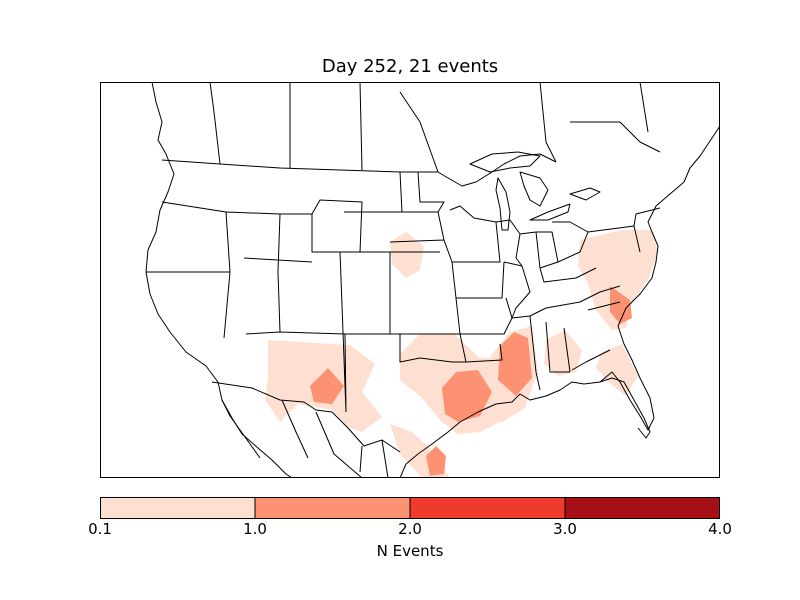 The image size is (800, 600). I want to click on lake-ontario, so click(585, 194).